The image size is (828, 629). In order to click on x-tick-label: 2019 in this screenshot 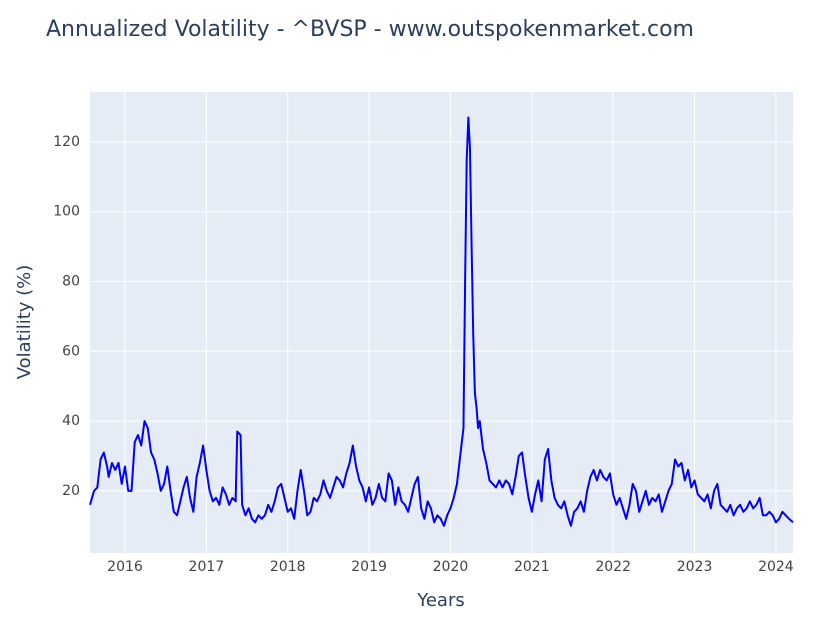, I will do `click(369, 567)`.